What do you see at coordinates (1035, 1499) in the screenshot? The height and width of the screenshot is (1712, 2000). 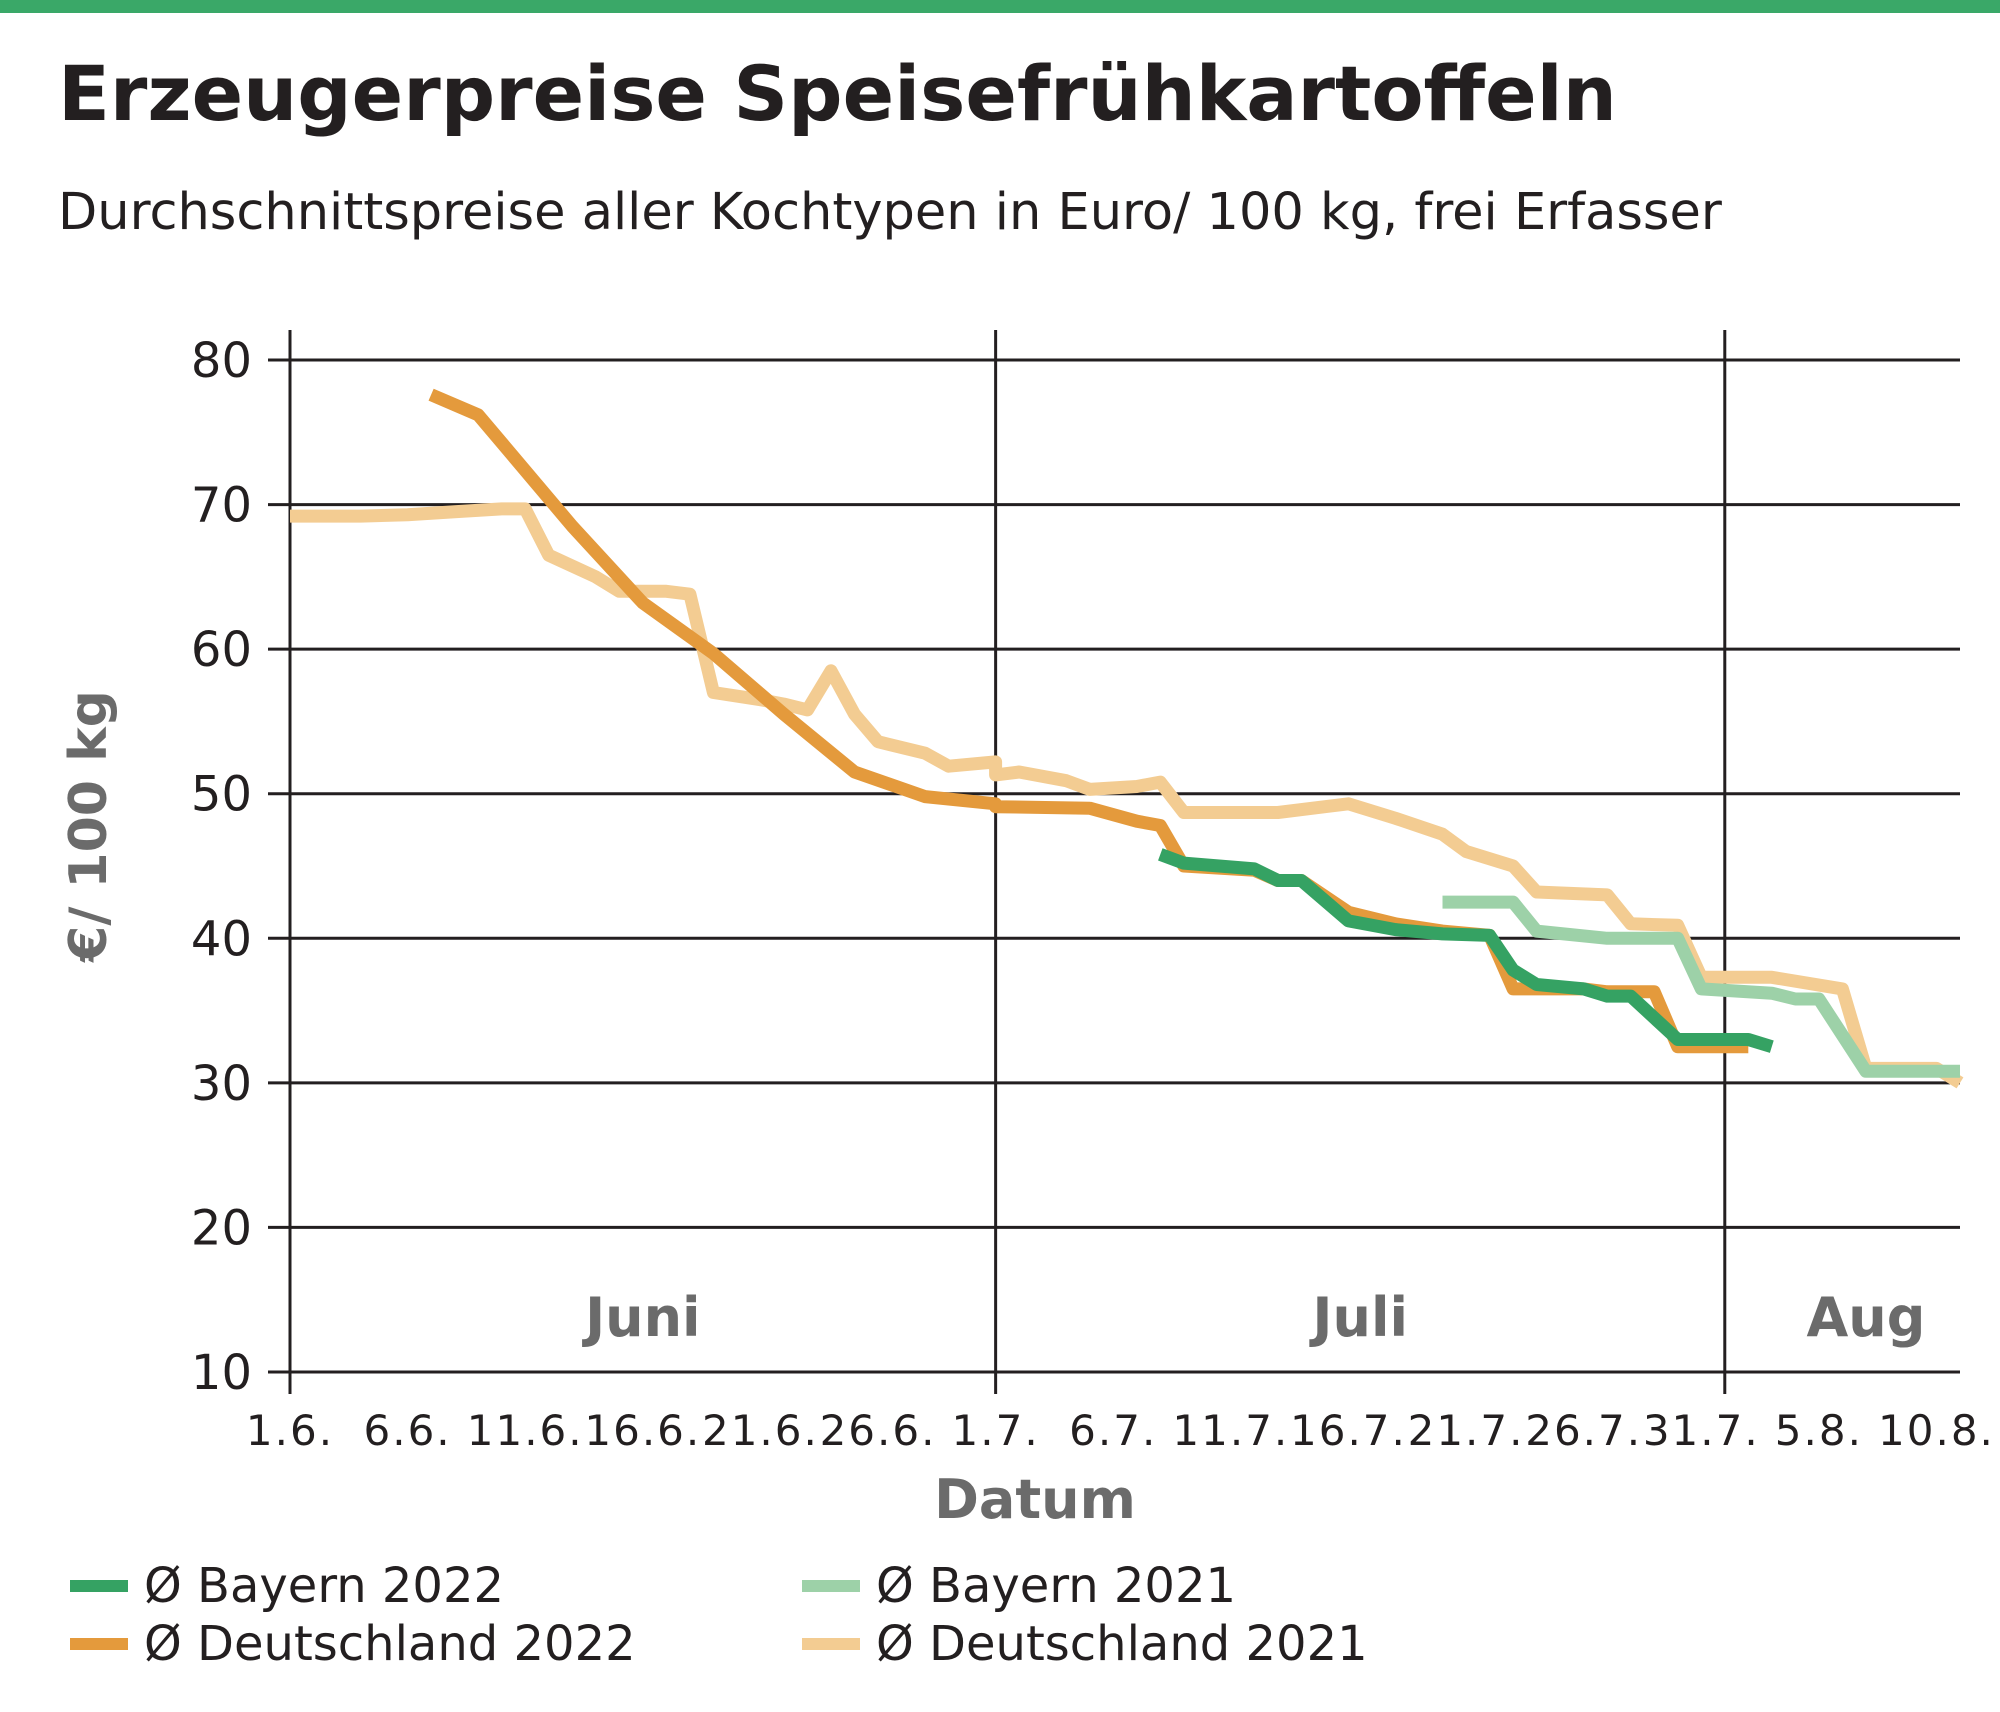 I see `x-axis-label: Datum` at bounding box center [1035, 1499].